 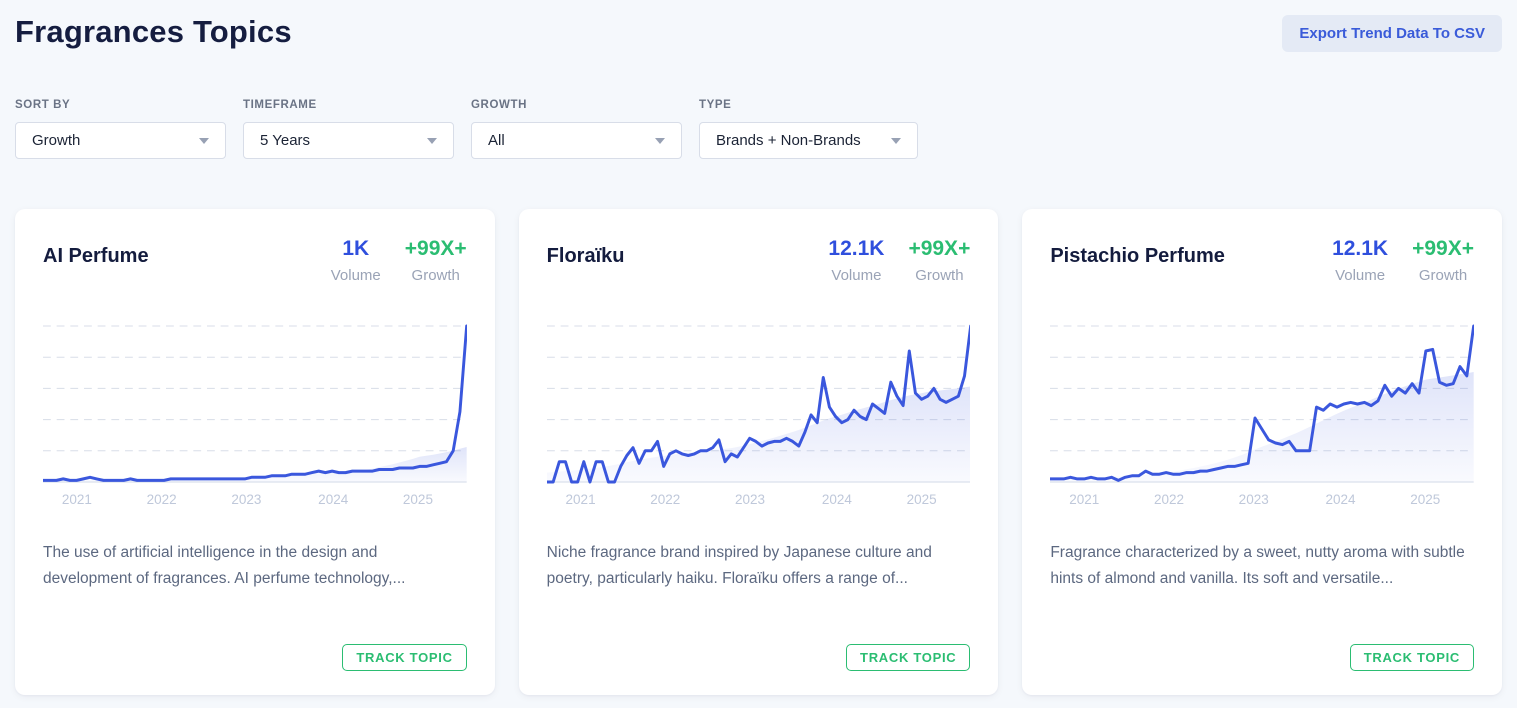 What do you see at coordinates (1137, 256) in the screenshot?
I see `topic-title: Pistachio Perfume` at bounding box center [1137, 256].